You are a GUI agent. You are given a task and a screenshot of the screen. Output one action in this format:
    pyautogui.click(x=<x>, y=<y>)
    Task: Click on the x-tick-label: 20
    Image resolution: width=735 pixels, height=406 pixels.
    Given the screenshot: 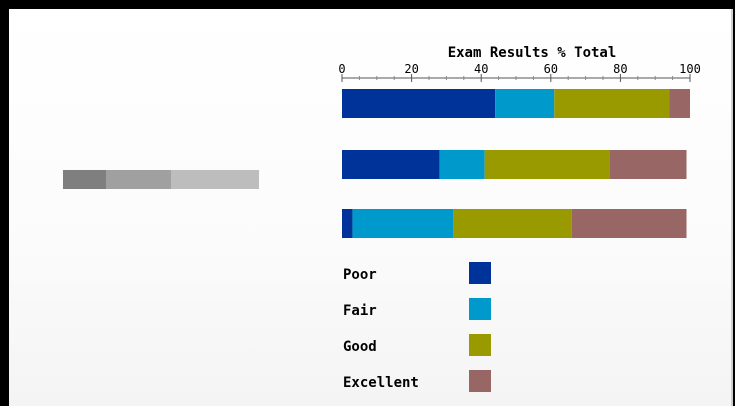 What is the action you would take?
    pyautogui.click(x=411, y=69)
    